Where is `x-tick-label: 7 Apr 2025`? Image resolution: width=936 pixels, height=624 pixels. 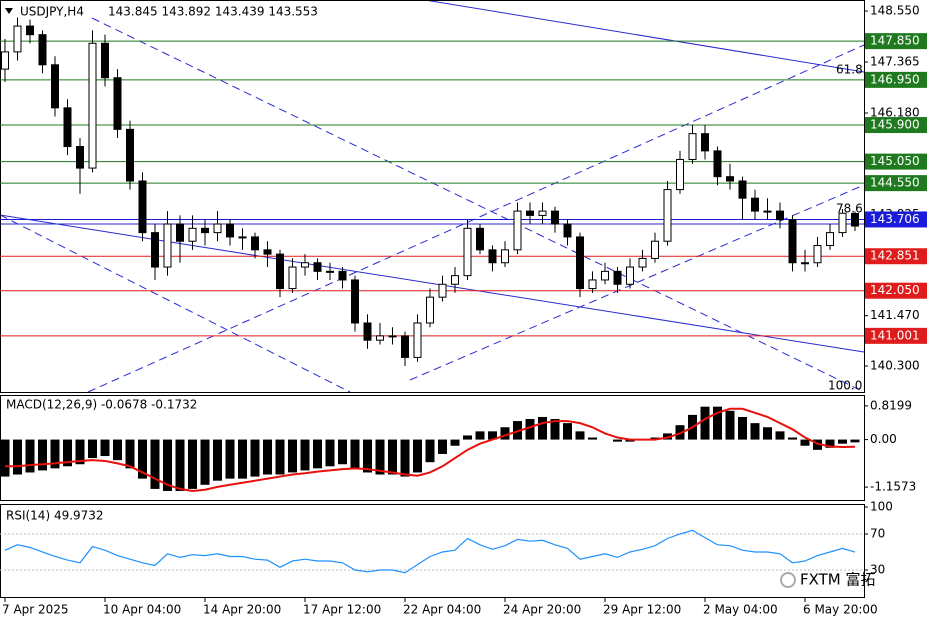
x-tick-label: 7 Apr 2025 is located at coordinates (35, 610).